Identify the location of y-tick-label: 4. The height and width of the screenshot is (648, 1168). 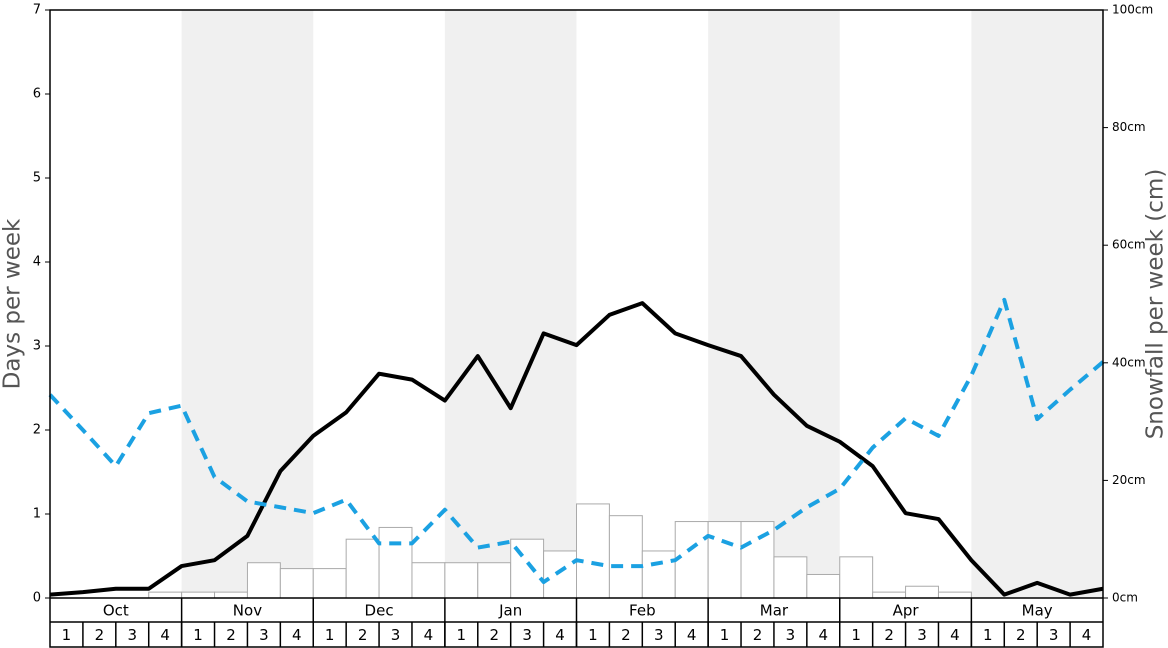
(37, 262).